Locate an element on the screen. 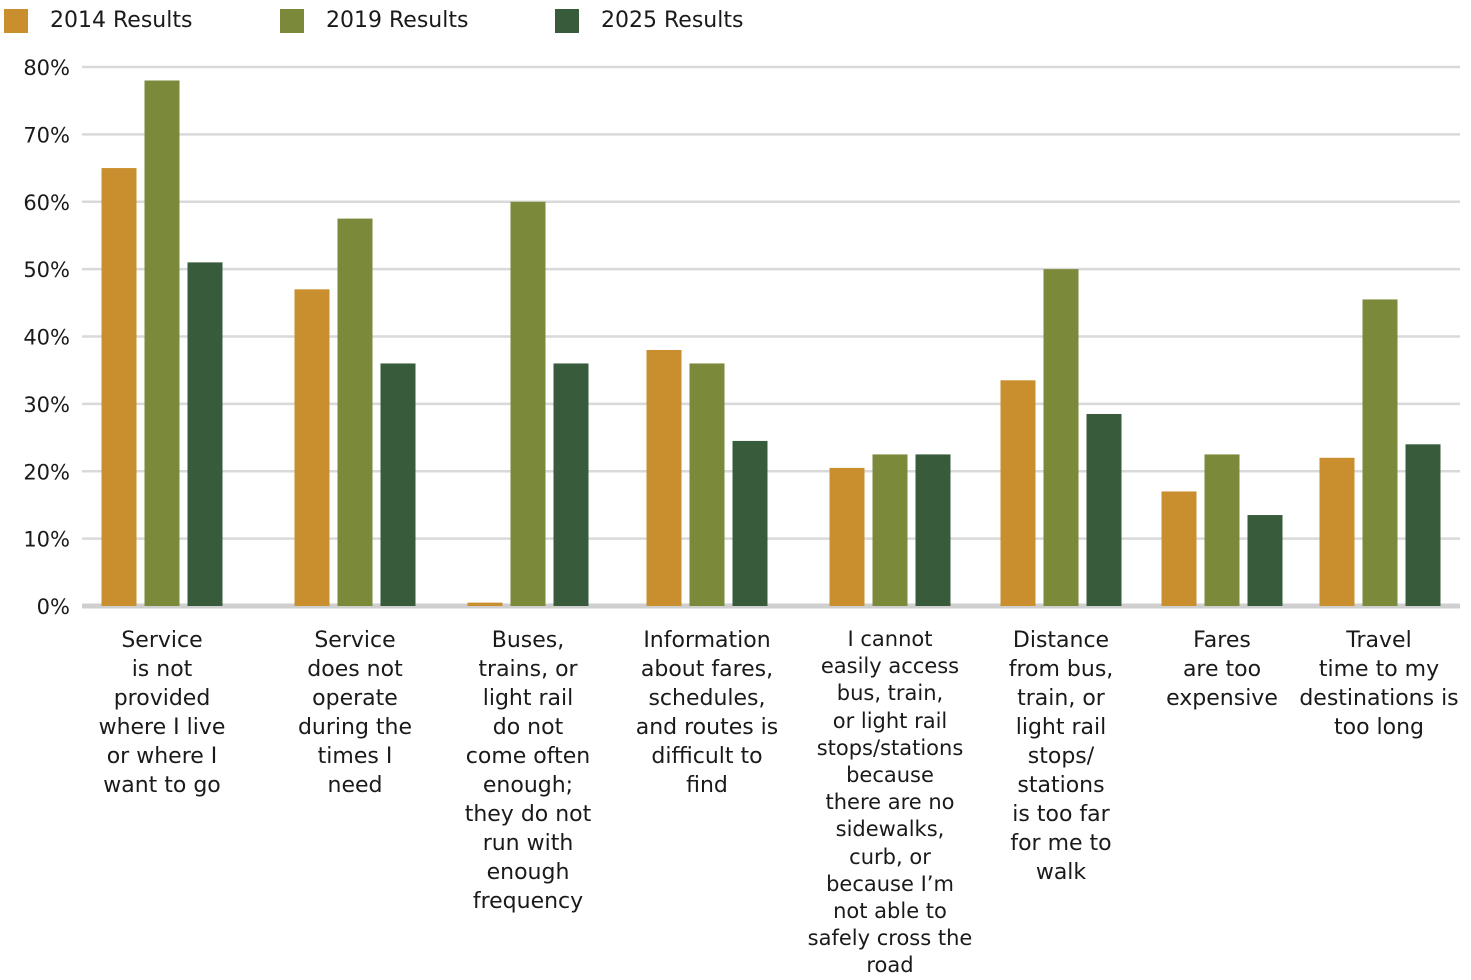  bar-2019-cat7 is located at coordinates (1222, 530).